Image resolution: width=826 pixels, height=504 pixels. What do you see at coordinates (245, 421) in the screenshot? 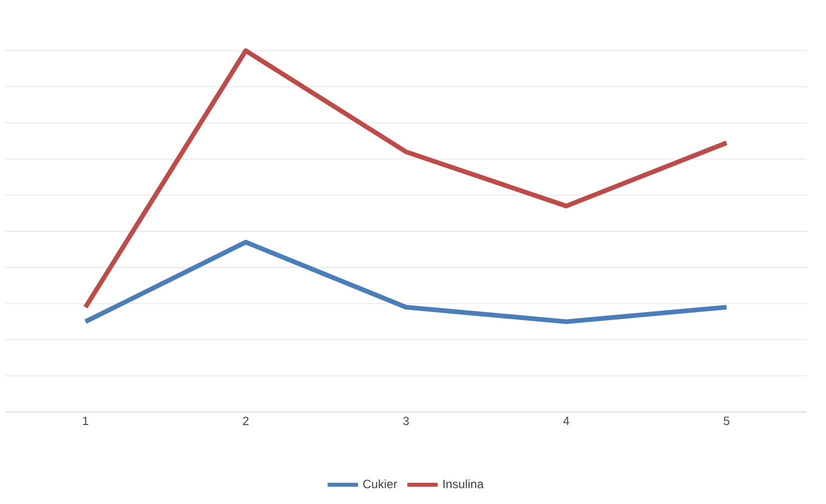
I see `x-tick-label: 2` at bounding box center [245, 421].